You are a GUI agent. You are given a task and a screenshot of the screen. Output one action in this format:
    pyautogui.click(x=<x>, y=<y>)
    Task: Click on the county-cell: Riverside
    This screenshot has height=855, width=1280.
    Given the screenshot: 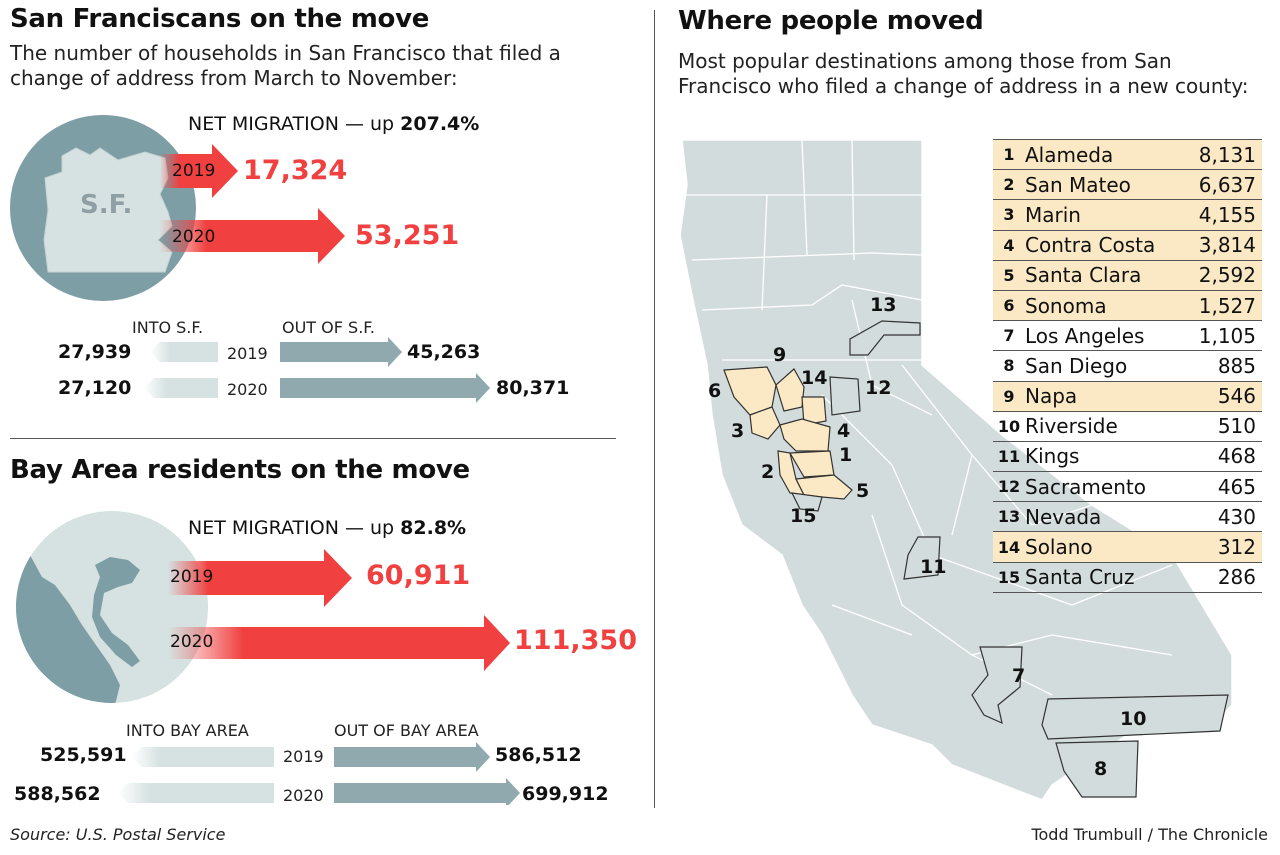 What is the action you would take?
    pyautogui.click(x=1105, y=426)
    